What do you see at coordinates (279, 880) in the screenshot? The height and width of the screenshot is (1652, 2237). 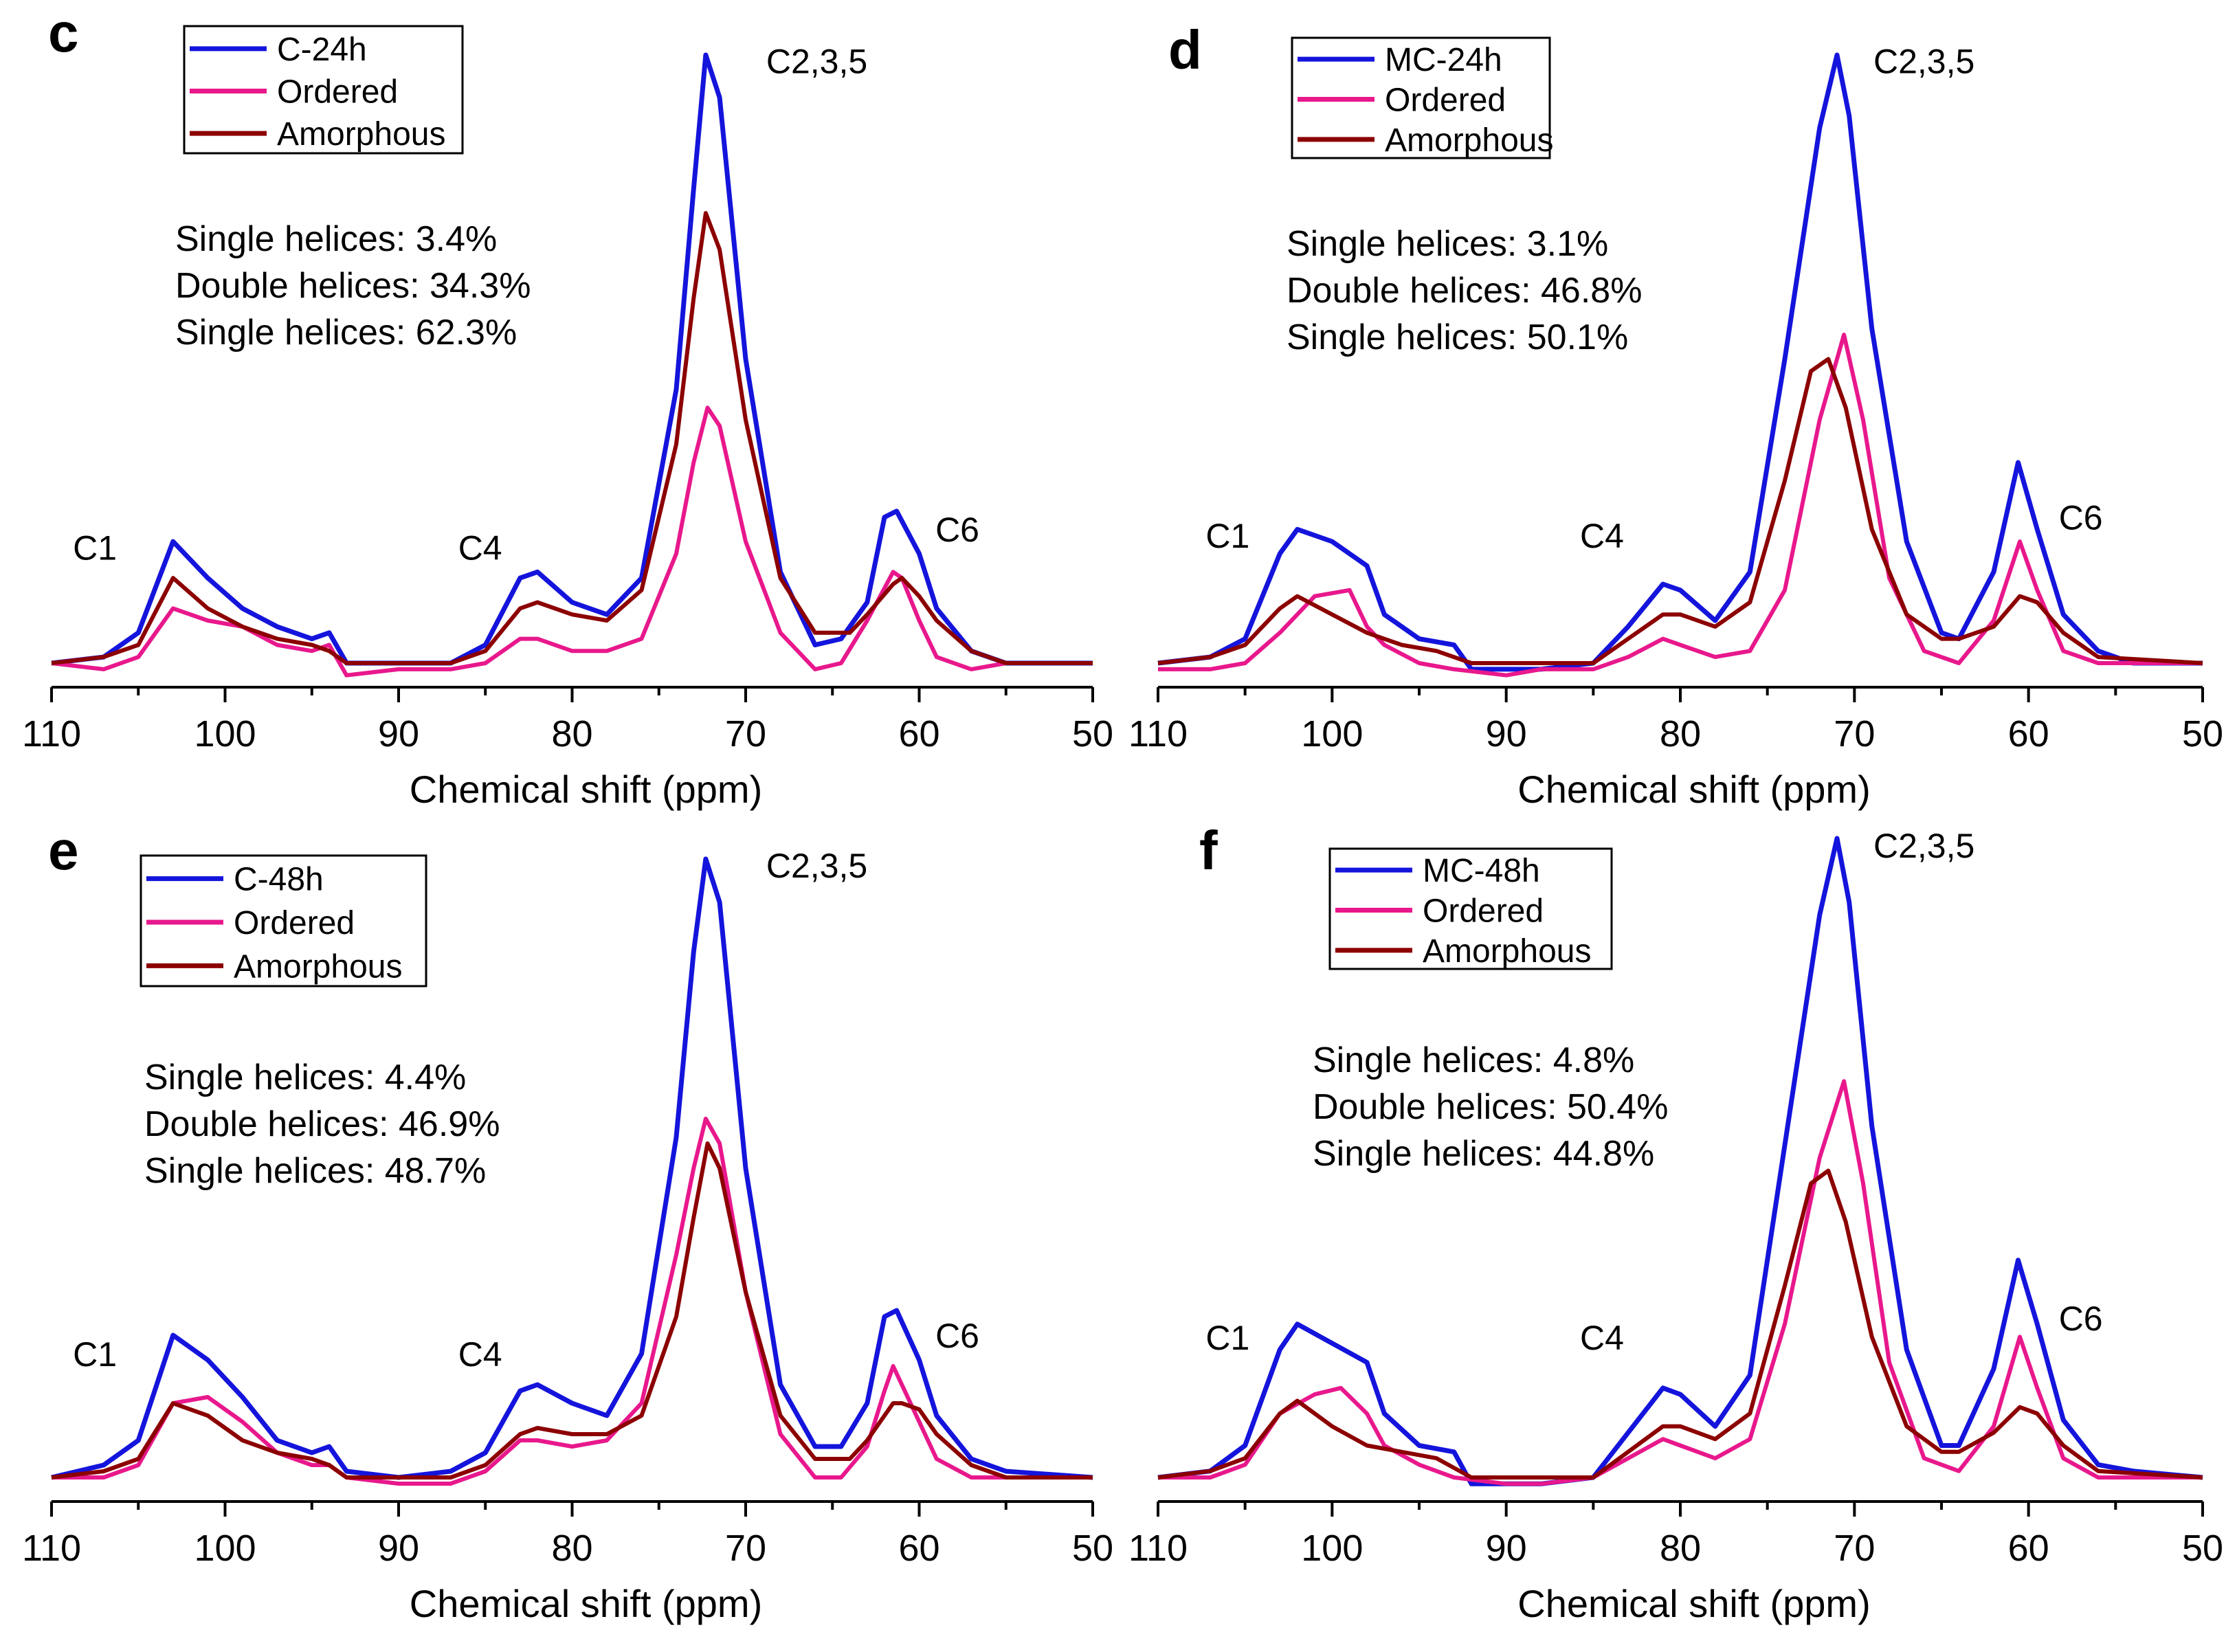 I see `legend-label-sample: C-48h` at bounding box center [279, 880].